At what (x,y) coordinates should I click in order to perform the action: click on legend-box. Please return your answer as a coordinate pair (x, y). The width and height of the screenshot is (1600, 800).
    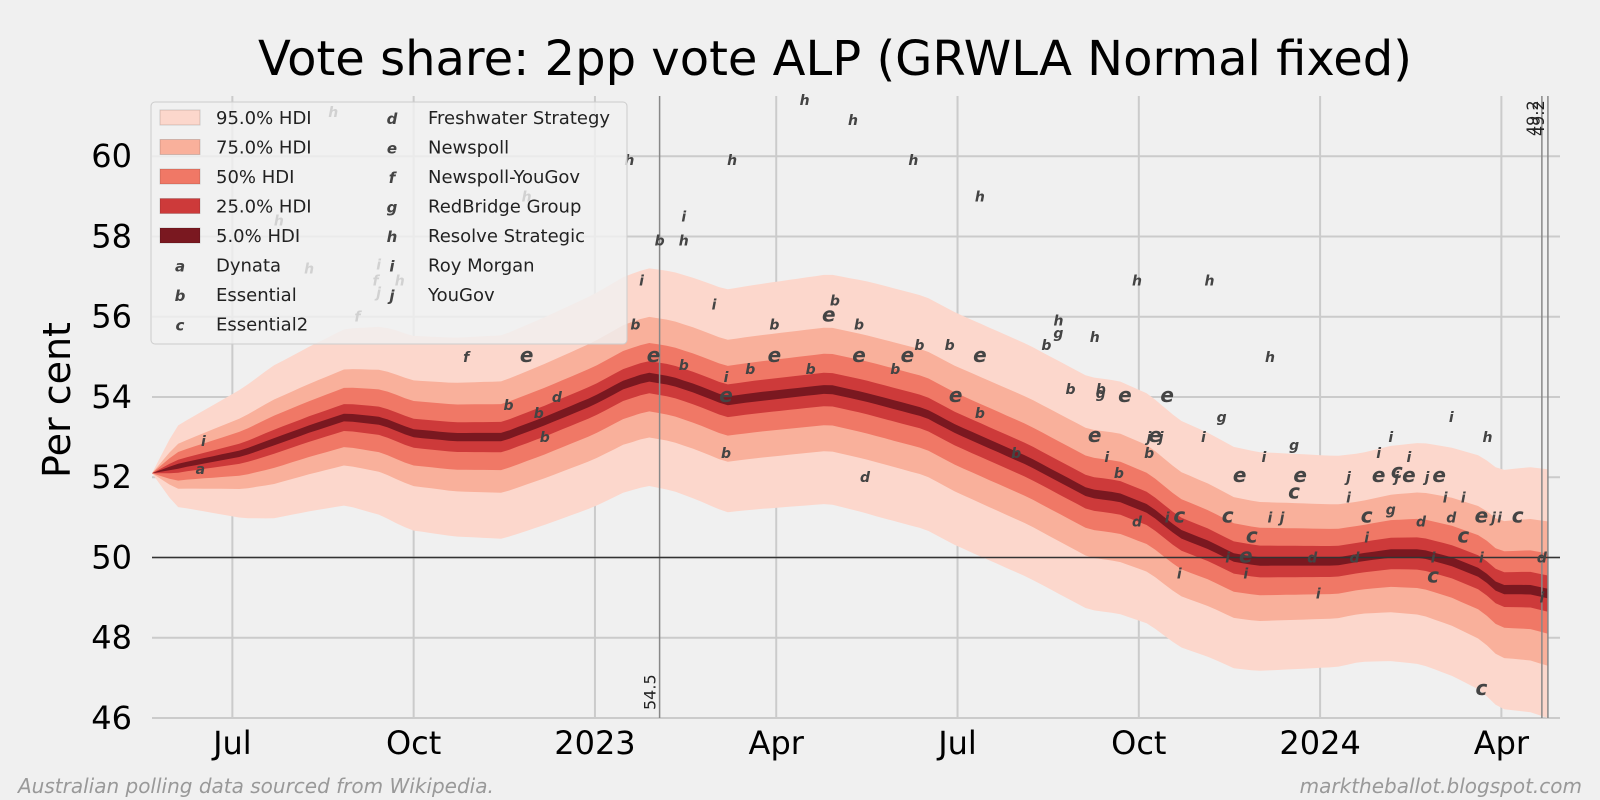
    Looking at the image, I should click on (389, 223).